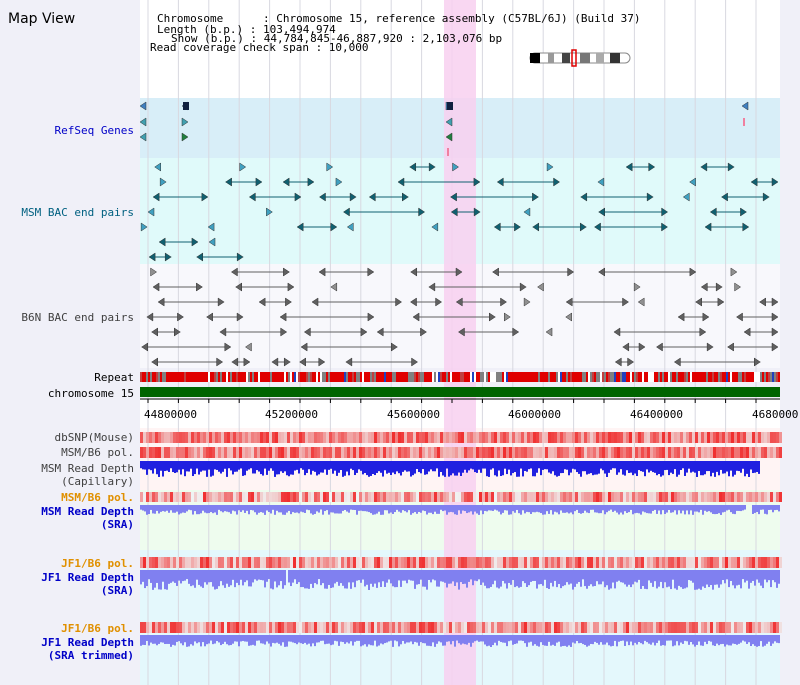 This screenshot has height=685, width=800. Describe the element at coordinates (580, 58) in the screenshot. I see `chromosome-ideogram` at that location.